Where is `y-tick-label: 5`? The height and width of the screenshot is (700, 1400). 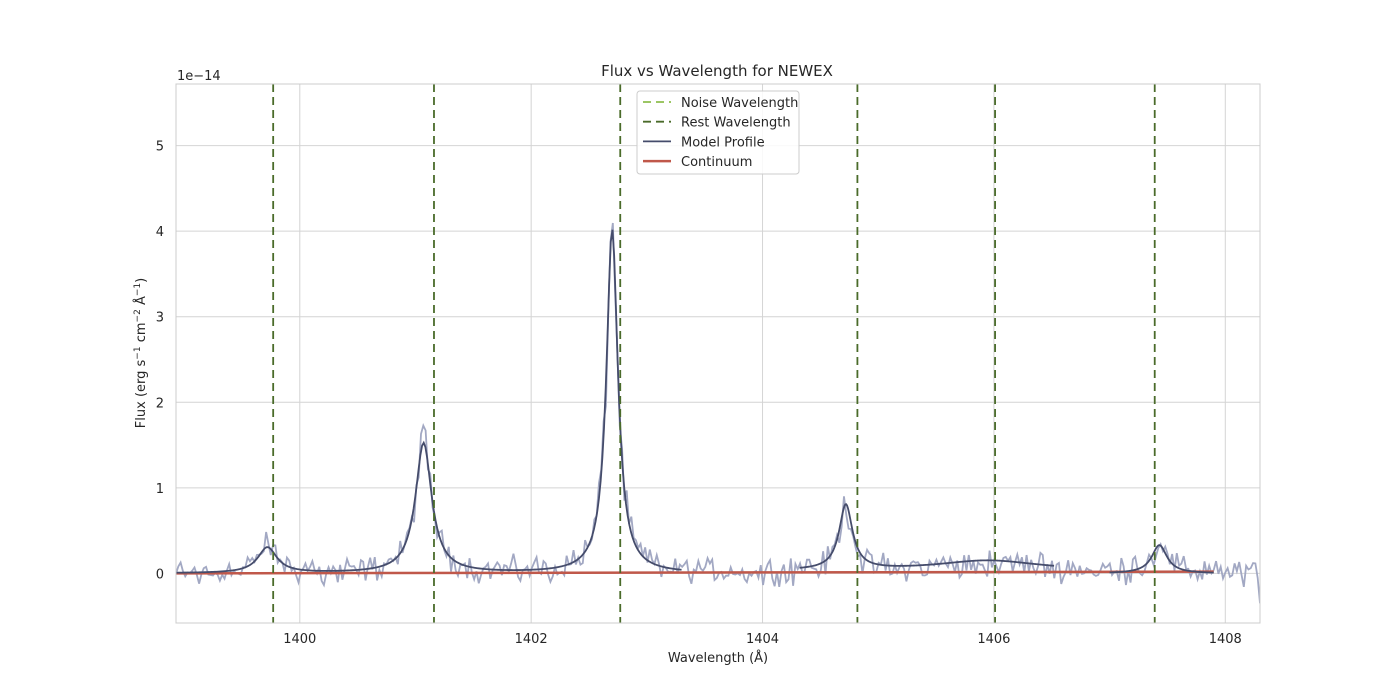 y-tick-label: 5 is located at coordinates (160, 147).